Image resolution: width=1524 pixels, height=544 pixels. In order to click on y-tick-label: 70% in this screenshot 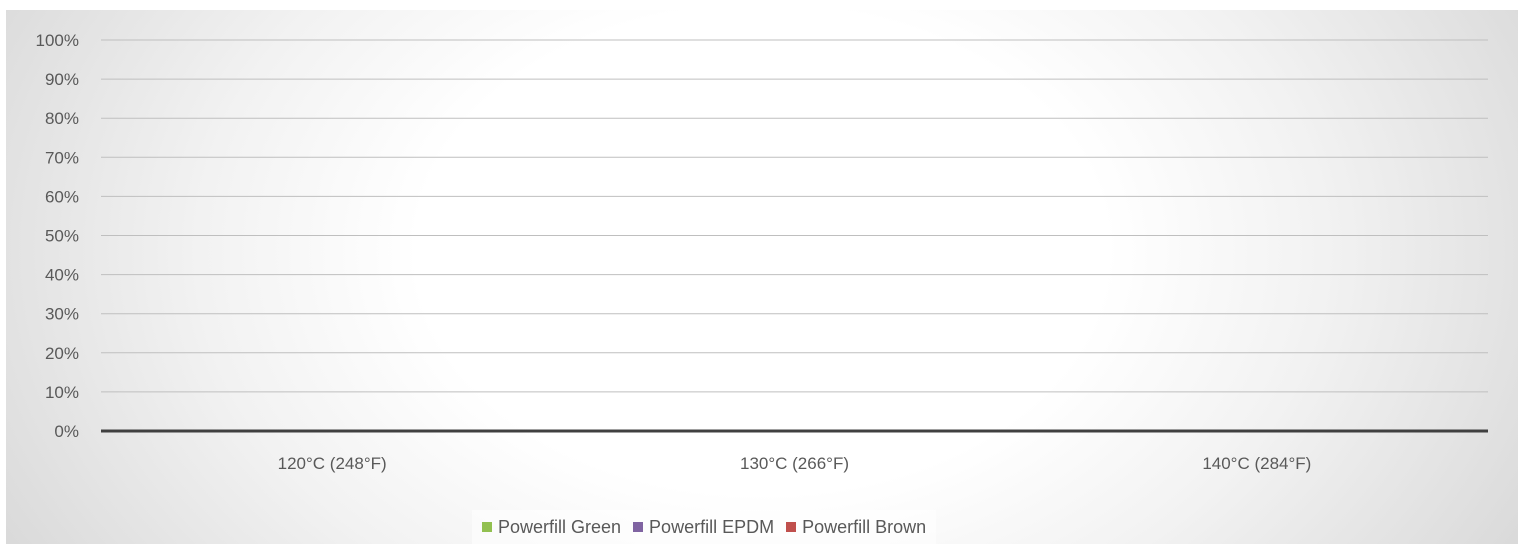, I will do `click(62, 157)`.